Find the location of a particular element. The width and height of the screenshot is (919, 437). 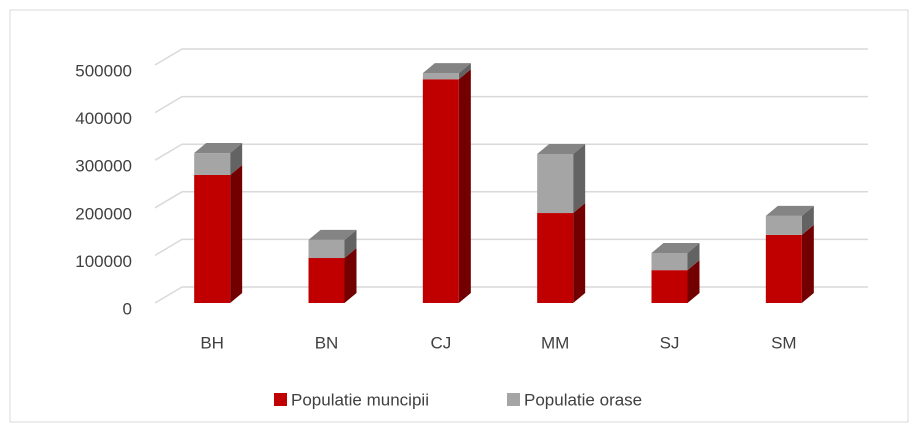

legend-label: Populatie muncipii is located at coordinates (360, 399).